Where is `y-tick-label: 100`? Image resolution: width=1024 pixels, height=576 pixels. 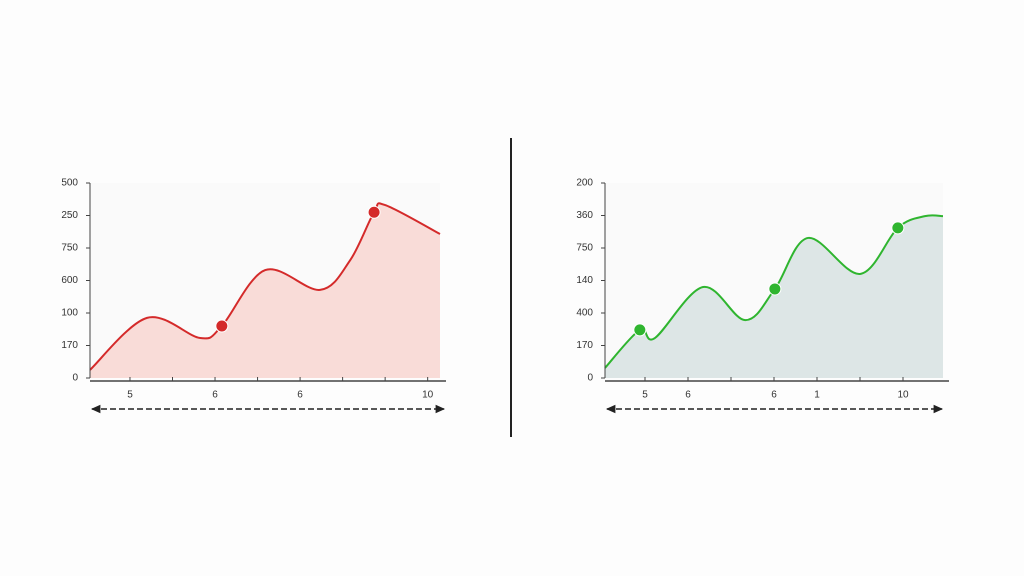
y-tick-label: 100 is located at coordinates (69, 313).